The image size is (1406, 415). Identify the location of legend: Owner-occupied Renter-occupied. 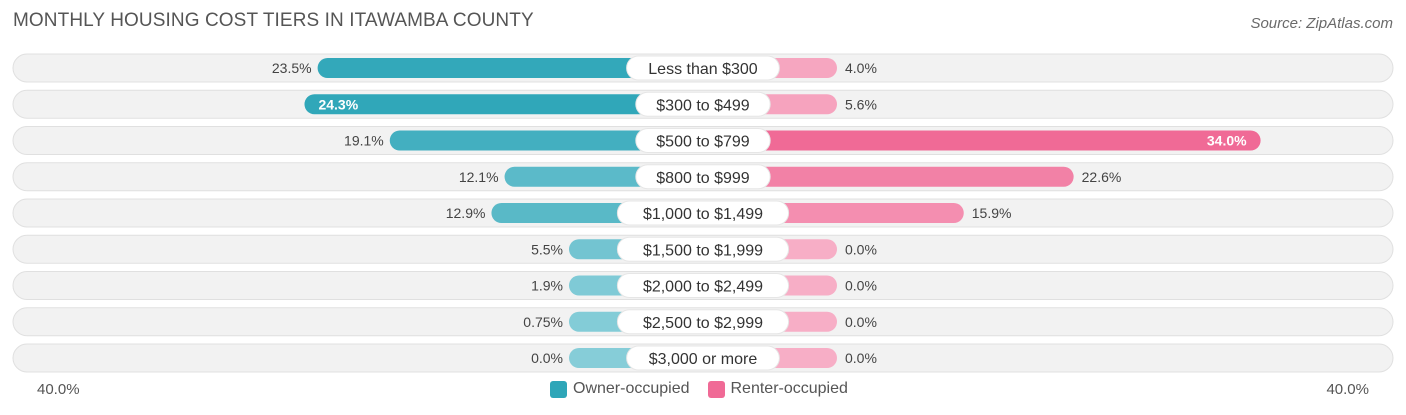
(708, 389).